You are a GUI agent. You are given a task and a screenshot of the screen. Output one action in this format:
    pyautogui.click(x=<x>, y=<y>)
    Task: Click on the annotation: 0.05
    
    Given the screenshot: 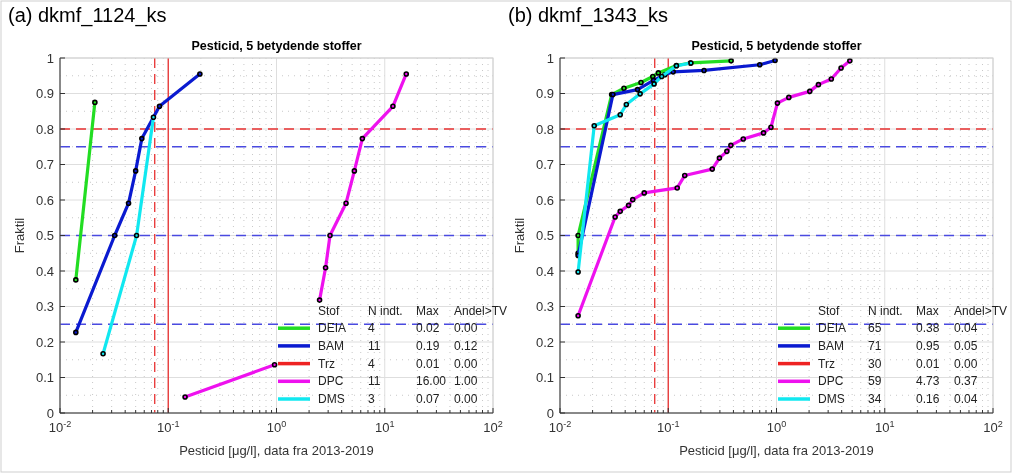 What is the action you would take?
    pyautogui.click(x=966, y=345)
    